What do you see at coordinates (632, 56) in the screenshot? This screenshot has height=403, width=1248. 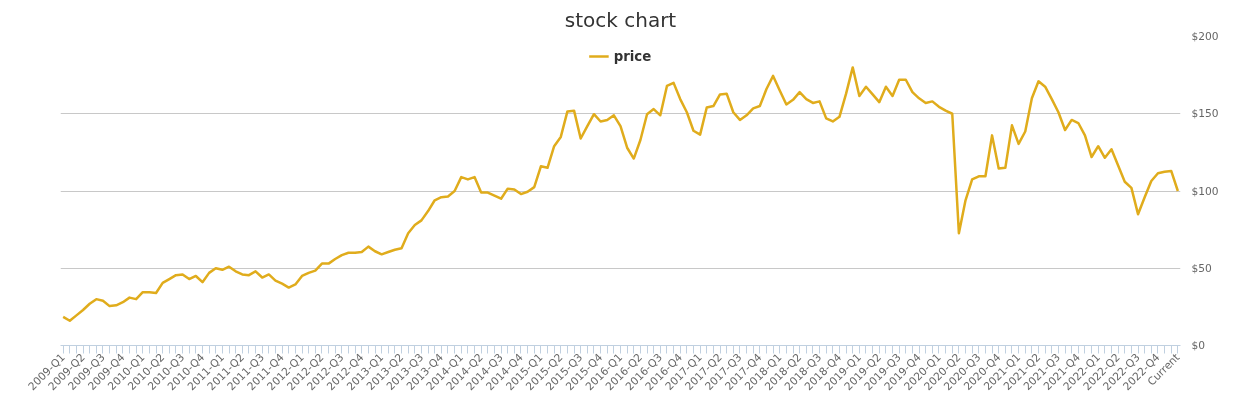 I see `legend-label: price` at bounding box center [632, 56].